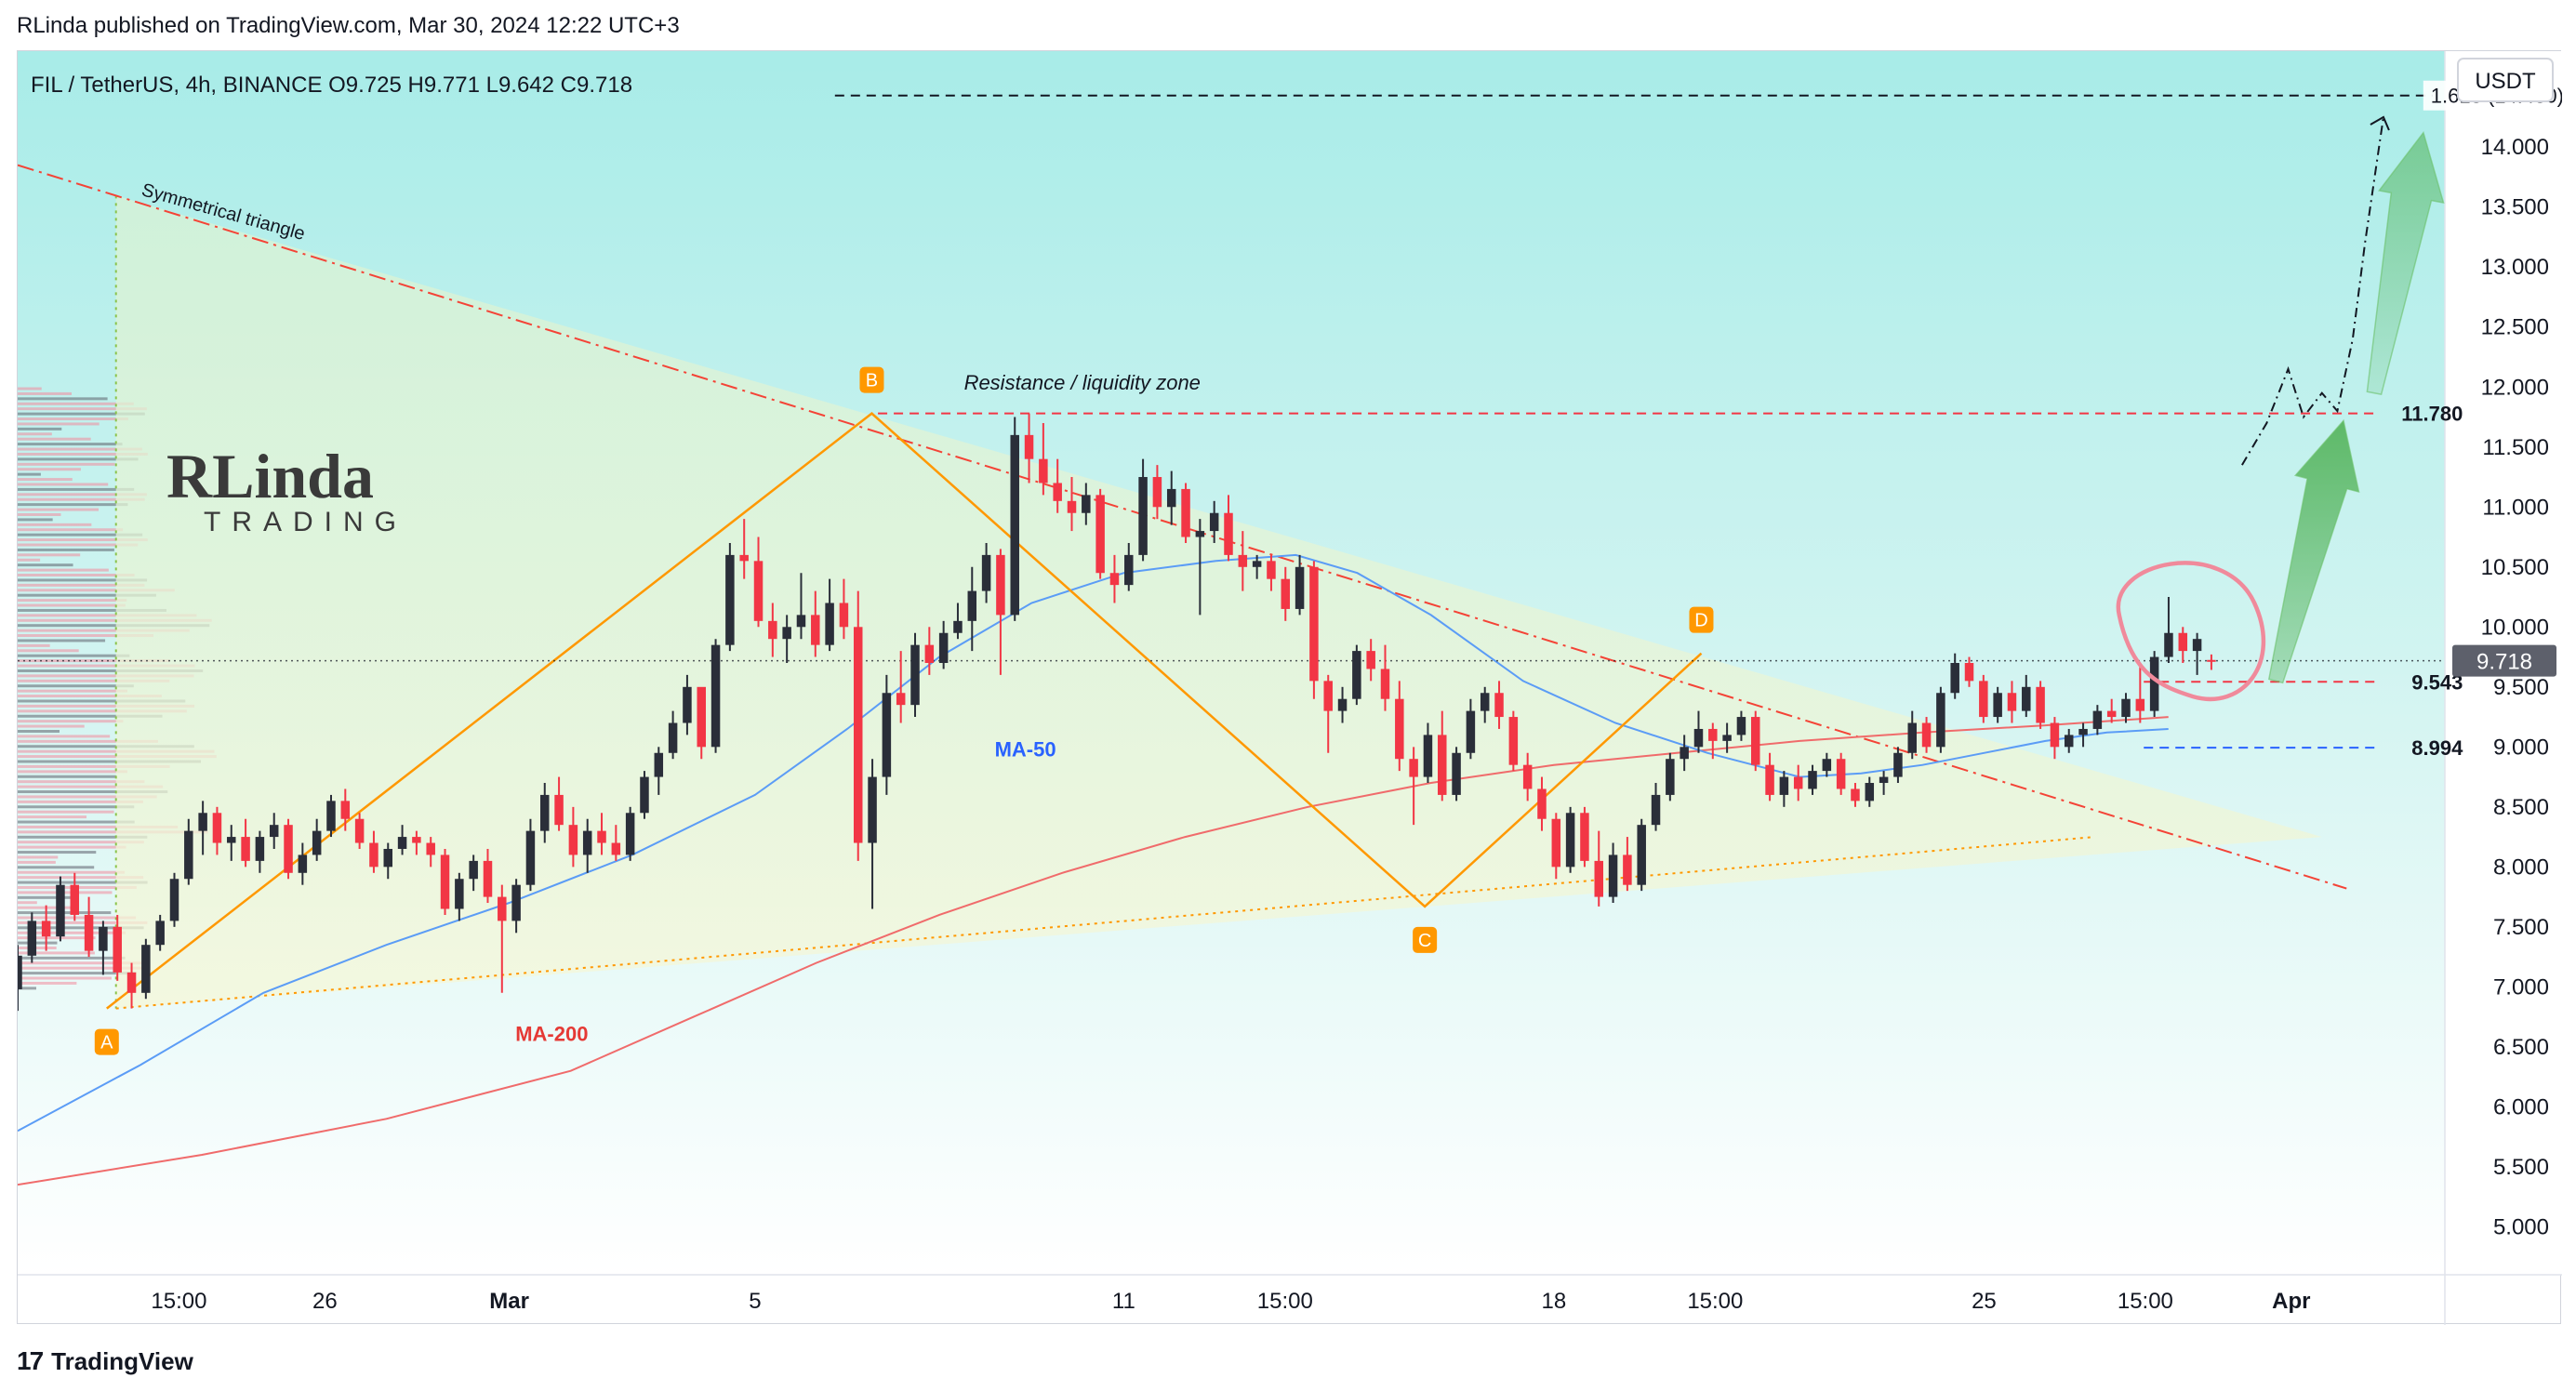 The width and height of the screenshot is (2576, 1391). Describe the element at coordinates (2515, 627) in the screenshot. I see `price-tick-label: 10.000` at that location.